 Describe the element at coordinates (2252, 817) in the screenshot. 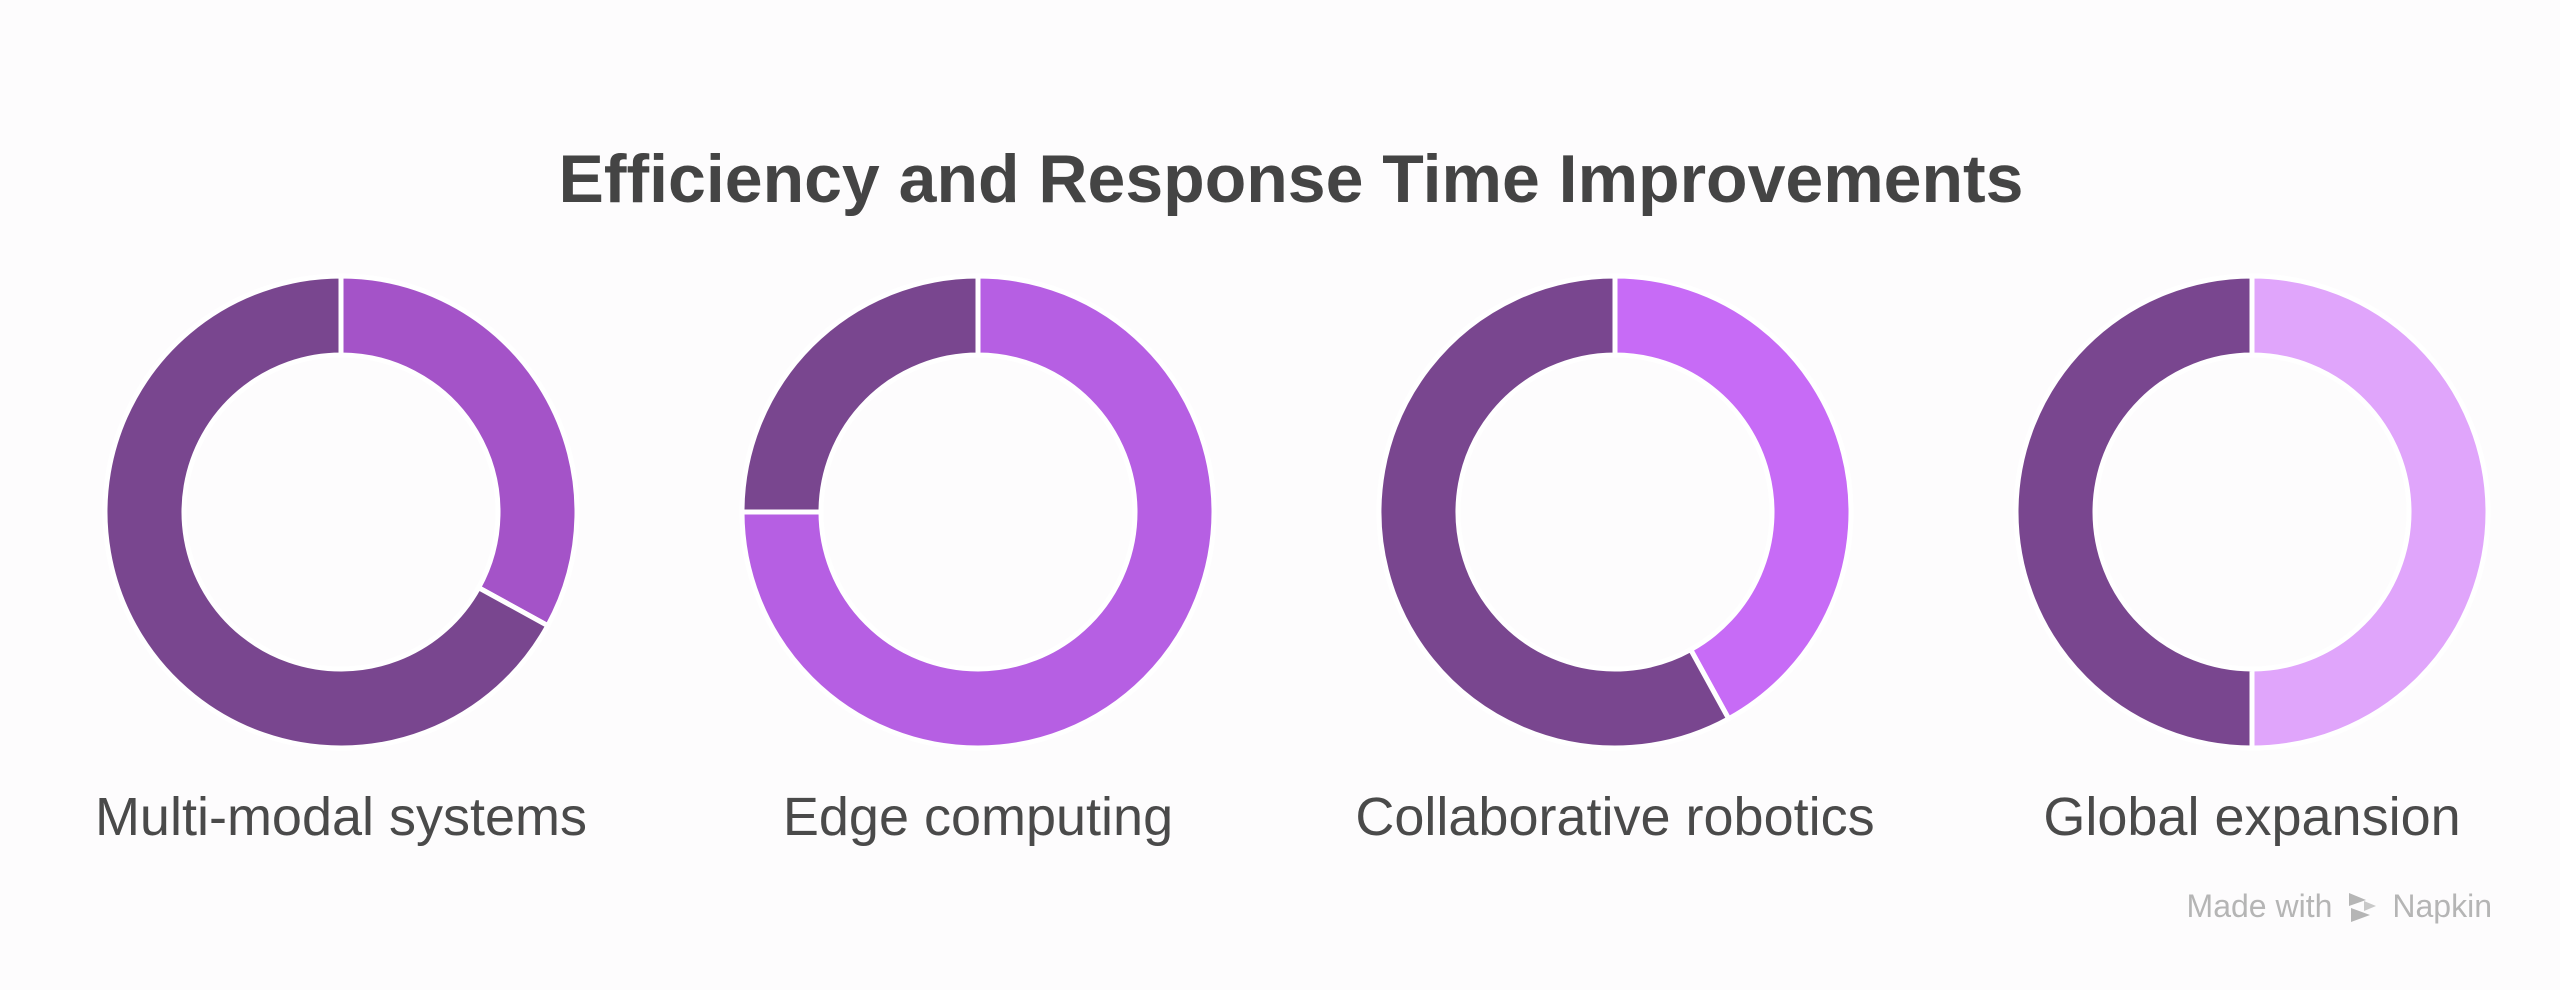

I see `donut-label-global-expansion: Global expansion` at that location.